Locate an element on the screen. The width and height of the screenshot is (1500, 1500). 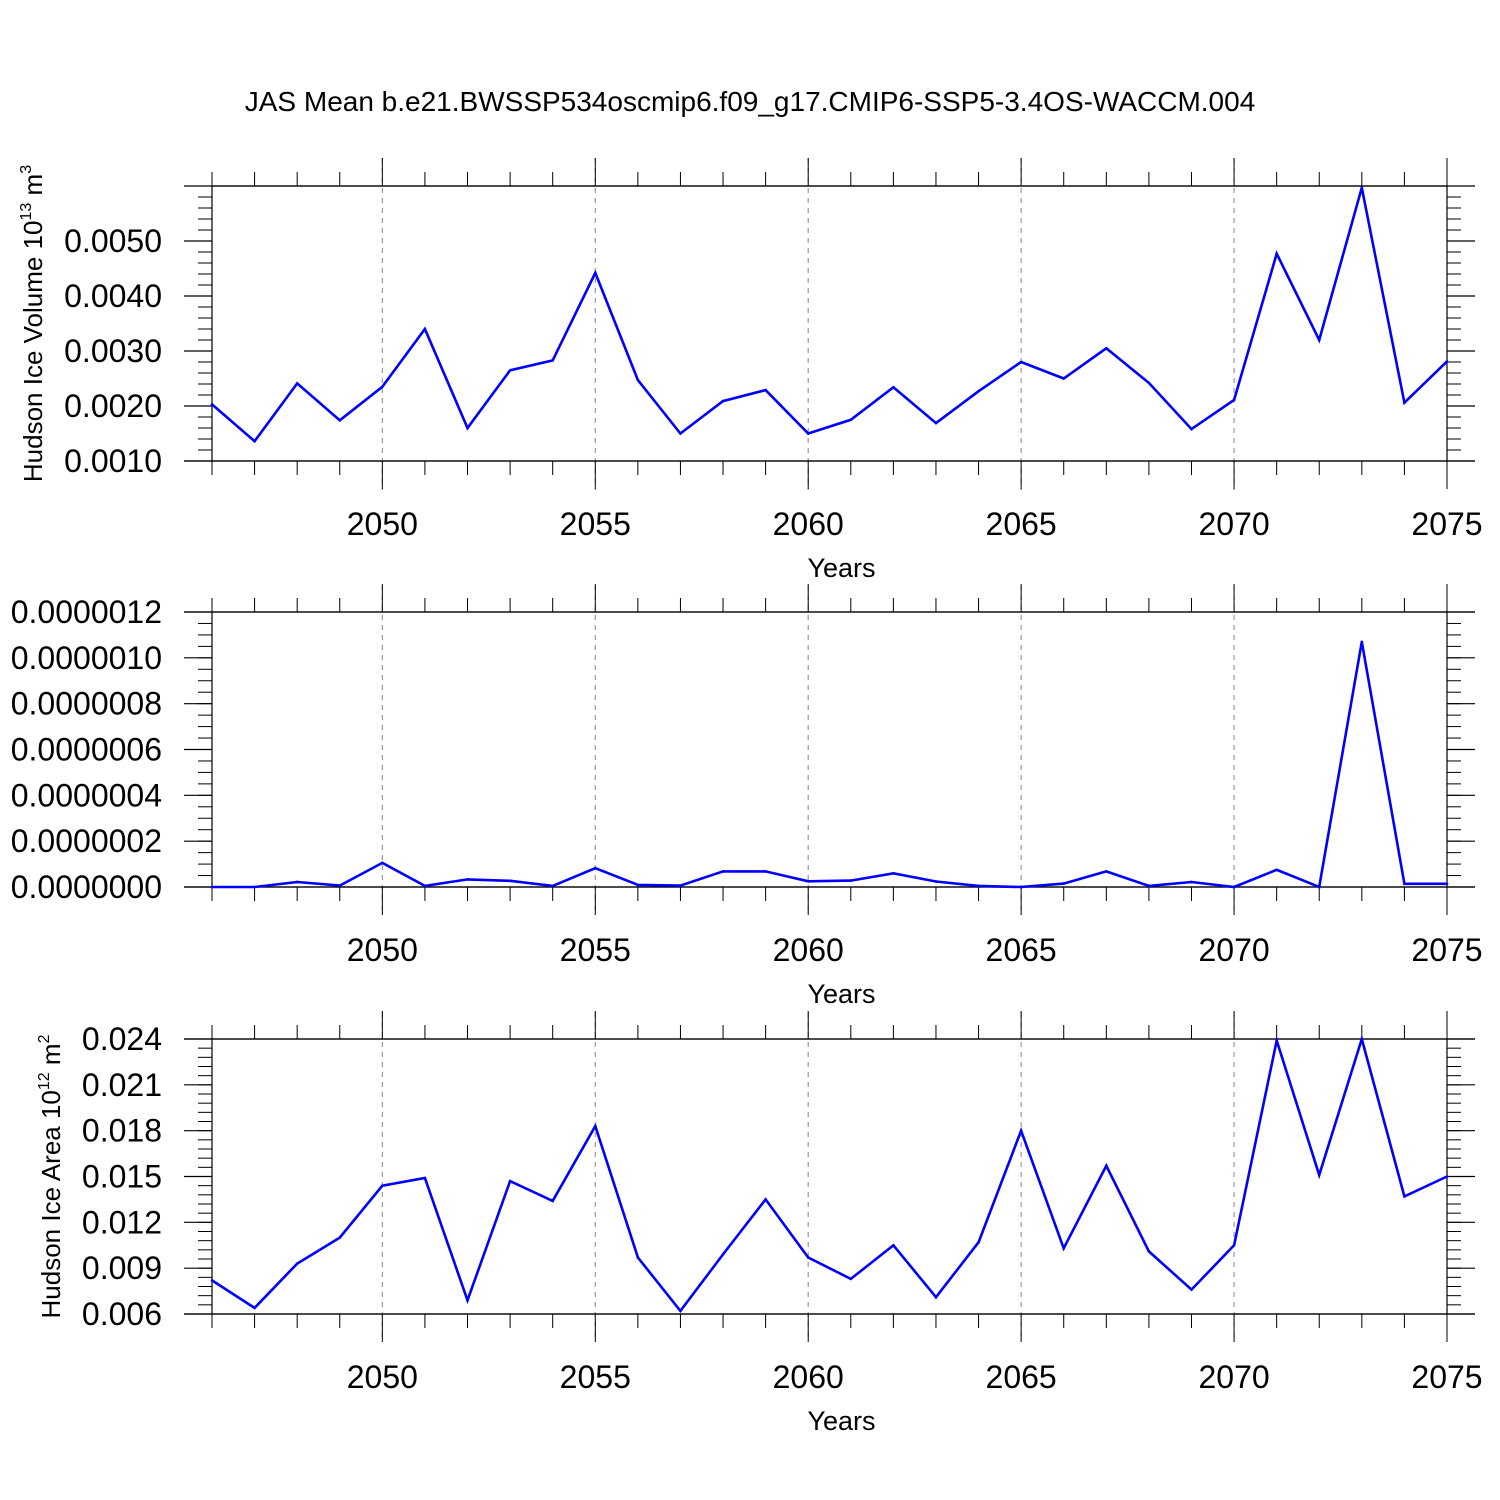
y-tick-label: 0.021 is located at coordinates (122, 1085).